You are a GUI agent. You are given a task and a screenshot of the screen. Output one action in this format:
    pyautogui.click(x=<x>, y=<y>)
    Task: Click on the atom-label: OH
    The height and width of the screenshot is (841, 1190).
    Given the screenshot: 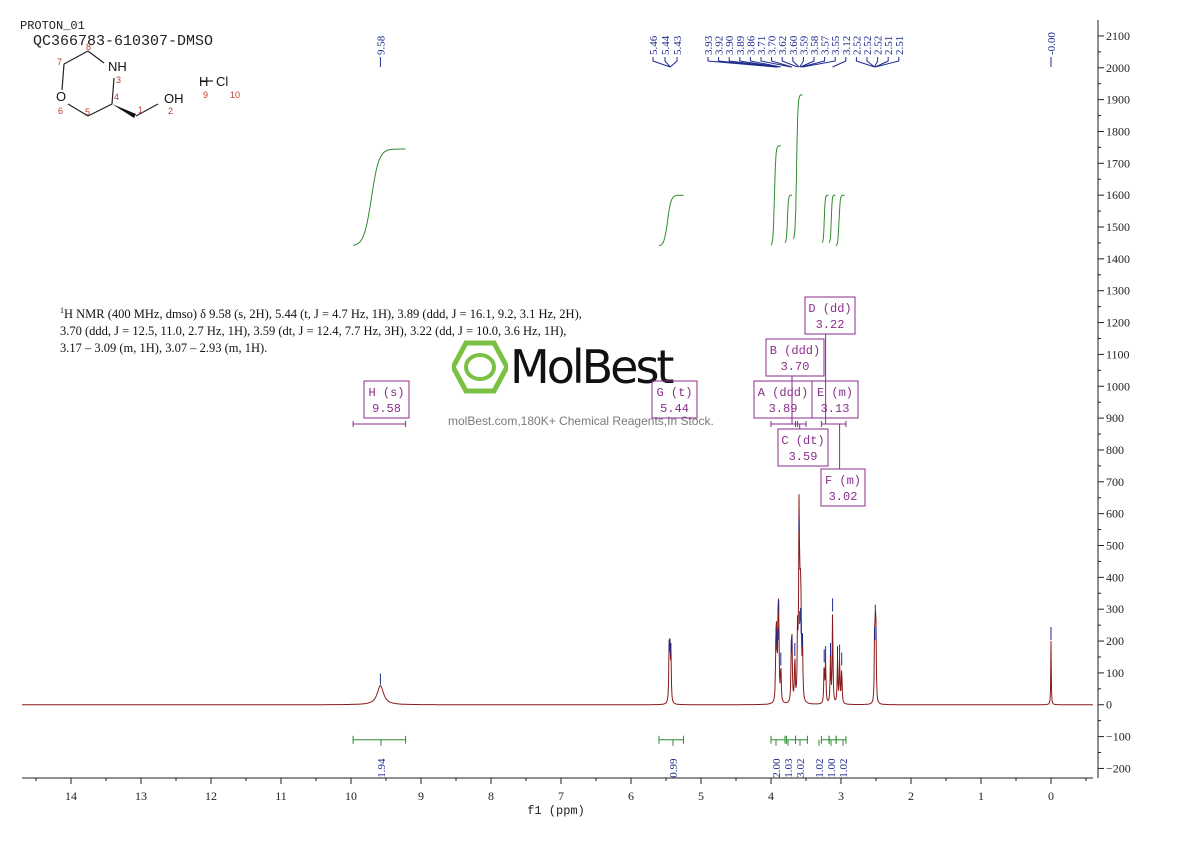 What is the action you would take?
    pyautogui.click(x=174, y=98)
    